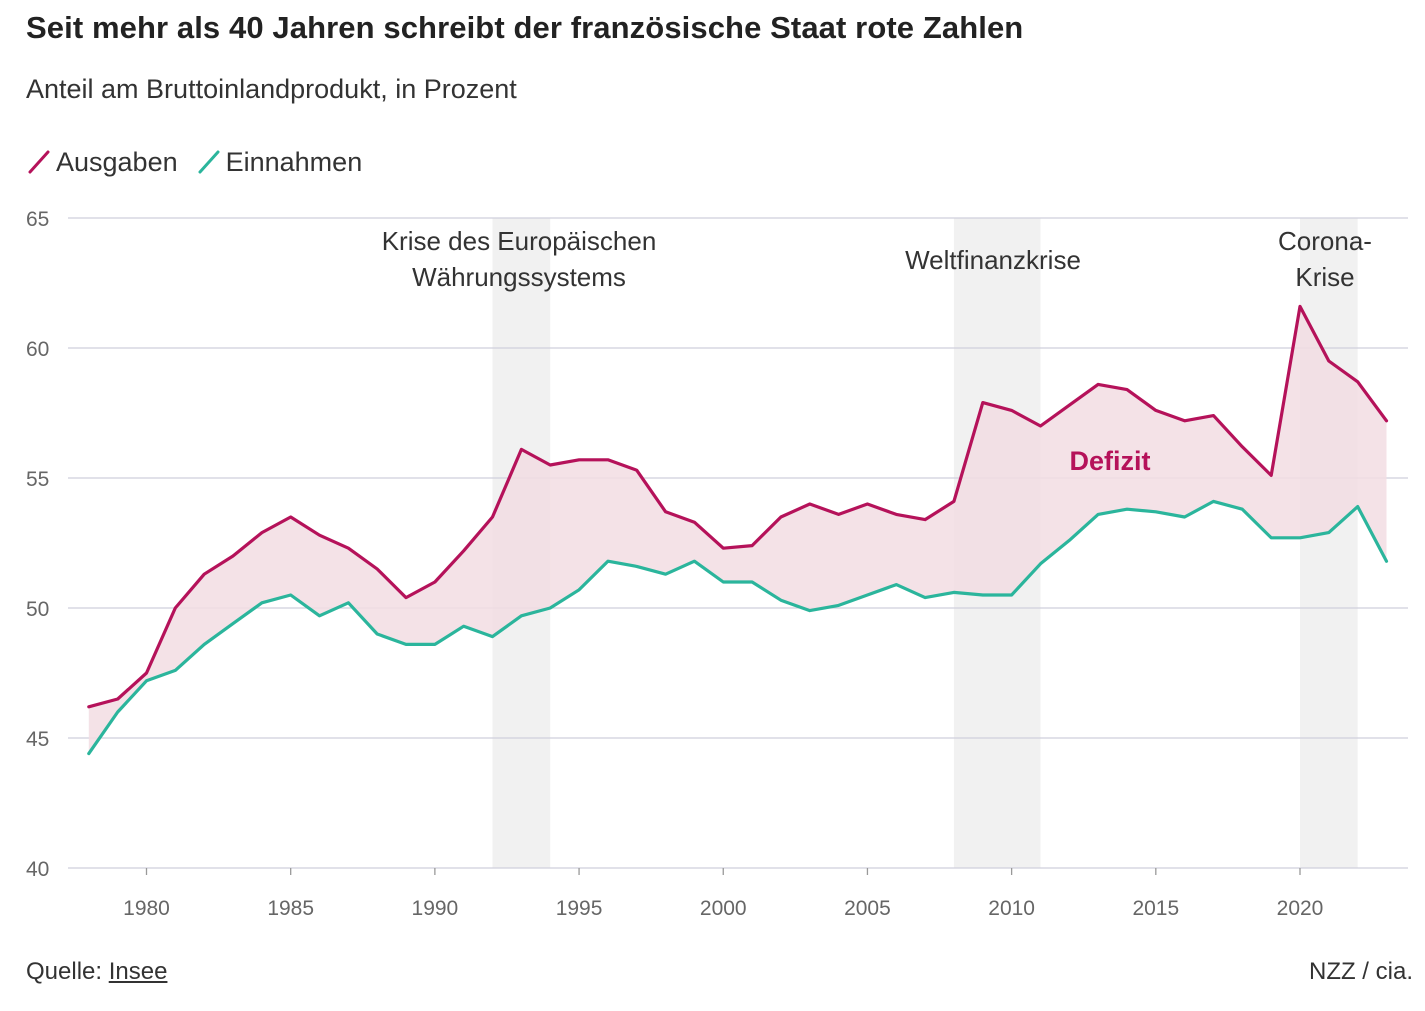 Image resolution: width=1425 pixels, height=1011 pixels. Describe the element at coordinates (138, 971) in the screenshot. I see `source-link: Insee` at that location.